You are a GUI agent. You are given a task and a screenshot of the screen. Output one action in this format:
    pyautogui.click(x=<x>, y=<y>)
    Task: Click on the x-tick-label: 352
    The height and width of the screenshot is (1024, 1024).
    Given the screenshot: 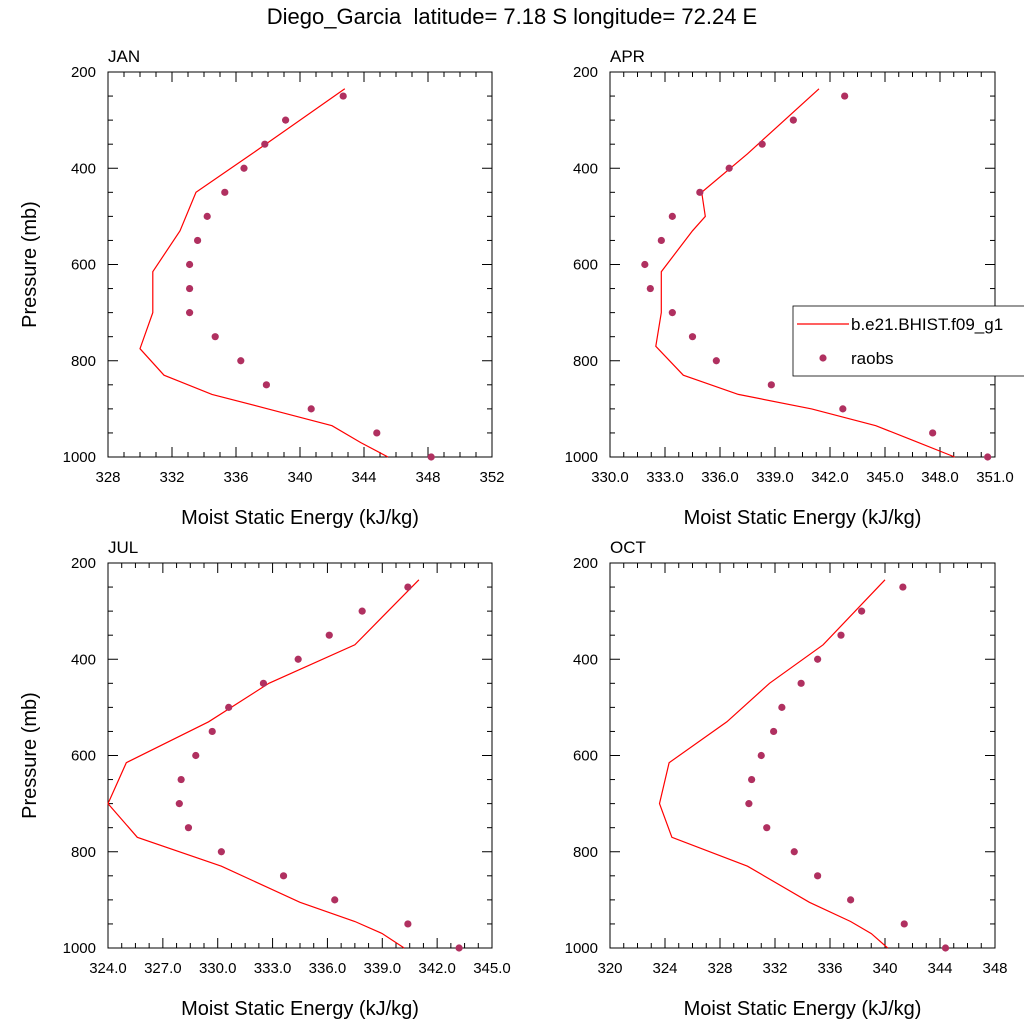 What is the action you would take?
    pyautogui.click(x=491, y=477)
    